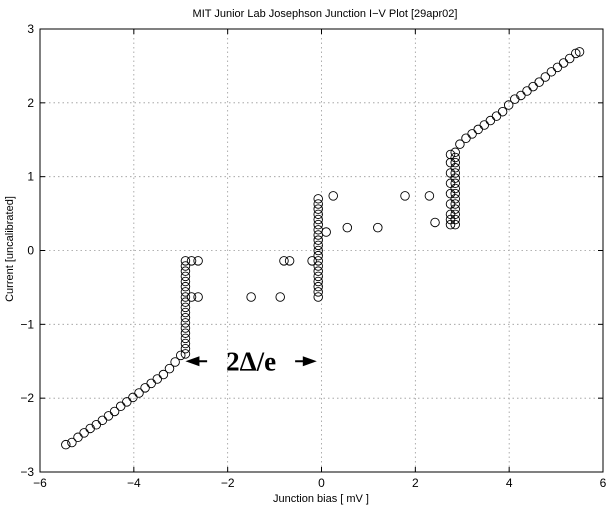 This screenshot has height=510, width=608. What do you see at coordinates (321, 499) in the screenshot?
I see `x-axis-title: Junction bias [ mV ]` at bounding box center [321, 499].